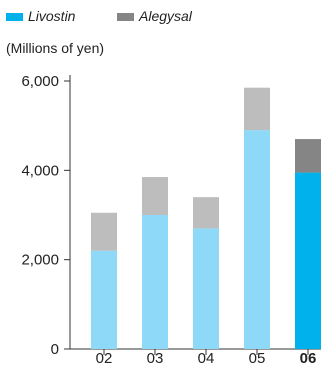 This screenshot has height=365, width=321. What do you see at coordinates (45, 215) in the screenshot?
I see `y-axis-ticks: 0 2,000 4,000 6,000` at bounding box center [45, 215].